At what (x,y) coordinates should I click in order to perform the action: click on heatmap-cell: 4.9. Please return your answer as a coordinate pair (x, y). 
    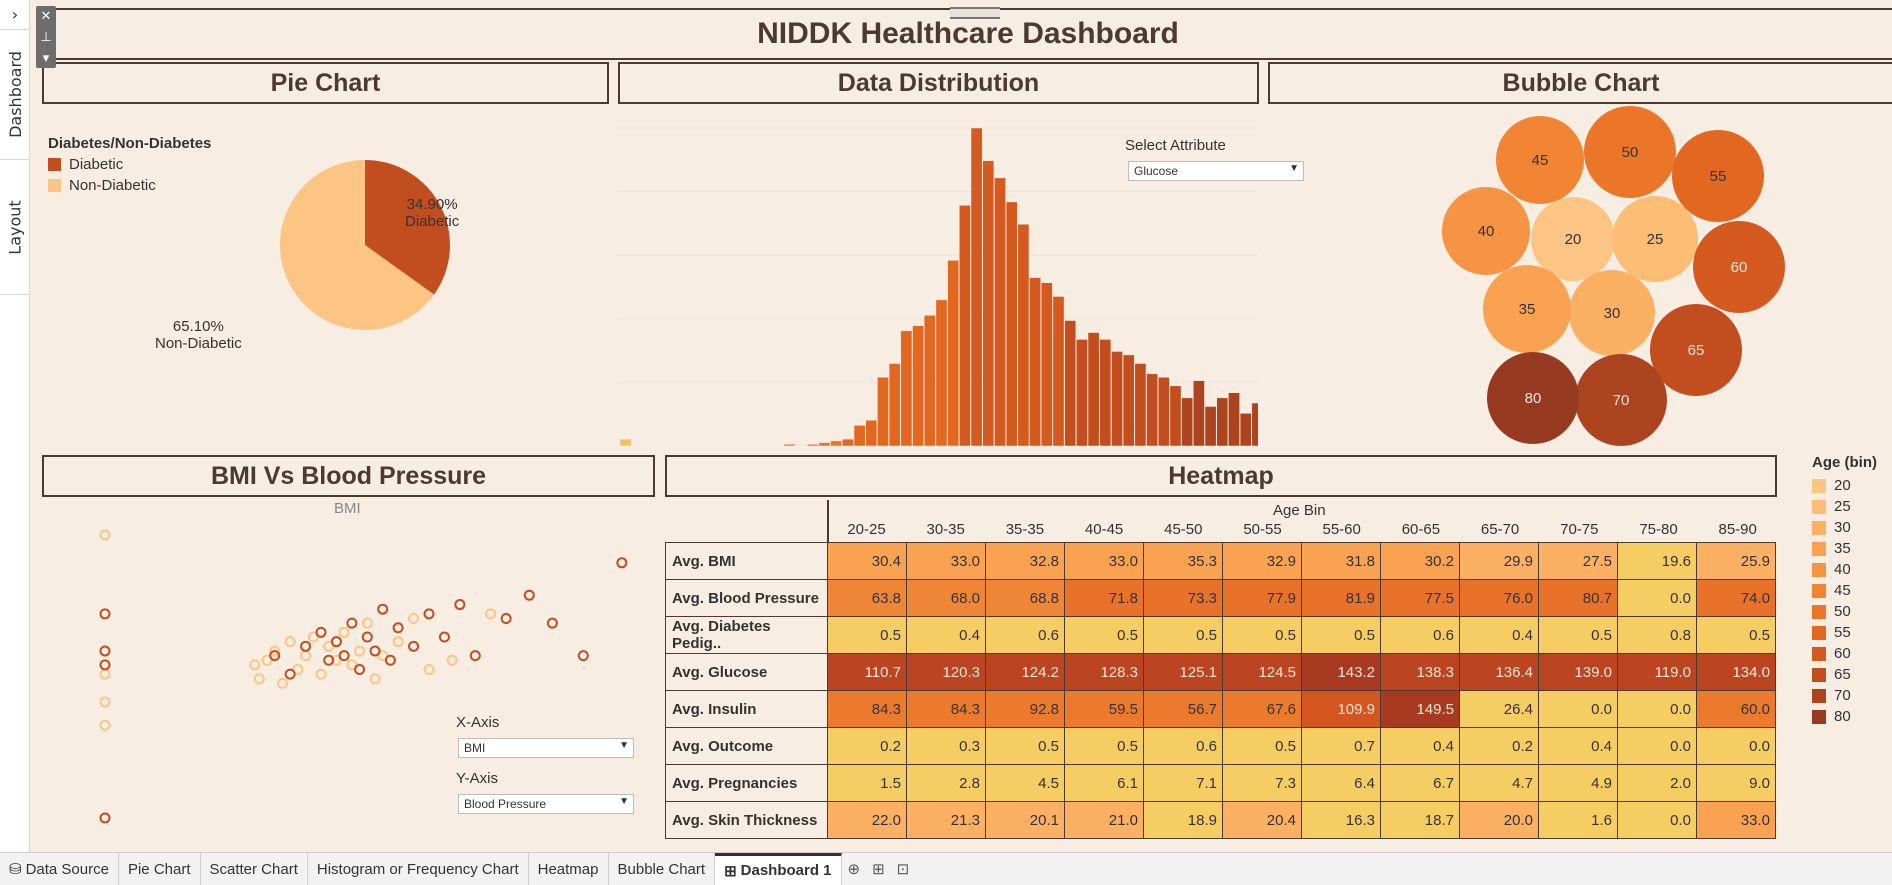
    Looking at the image, I should click on (1578, 783).